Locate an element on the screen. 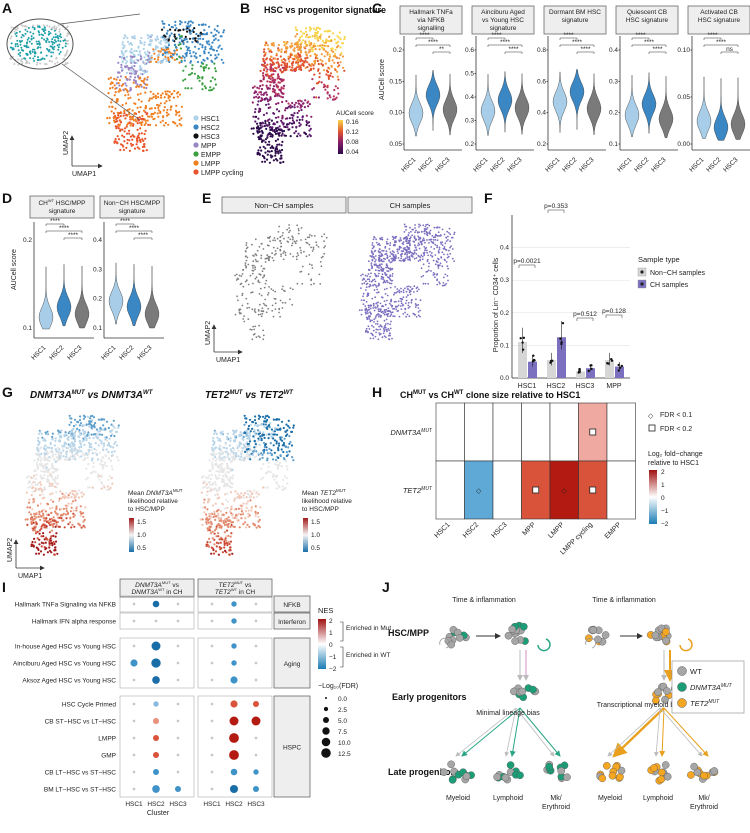 The height and width of the screenshot is (833, 750). panel-g-title-0-sup: MUT is located at coordinates (79, 393).